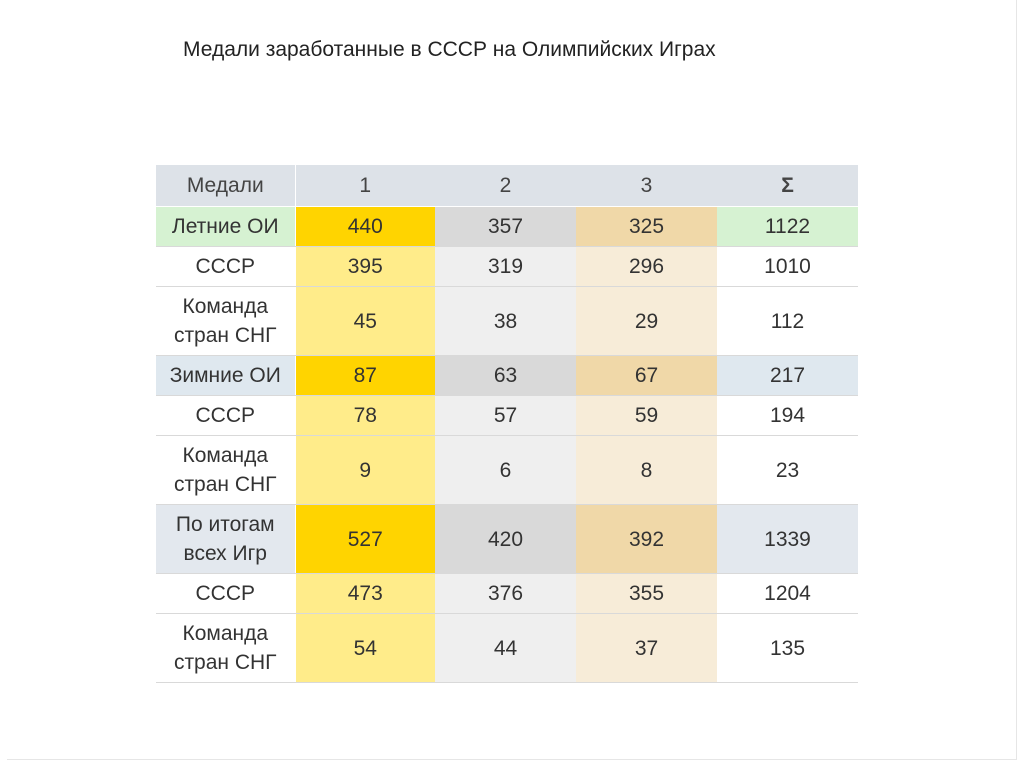 The width and height of the screenshot is (1024, 767). What do you see at coordinates (365, 648) in the screenshot?
I see `gold-cell: 54` at bounding box center [365, 648].